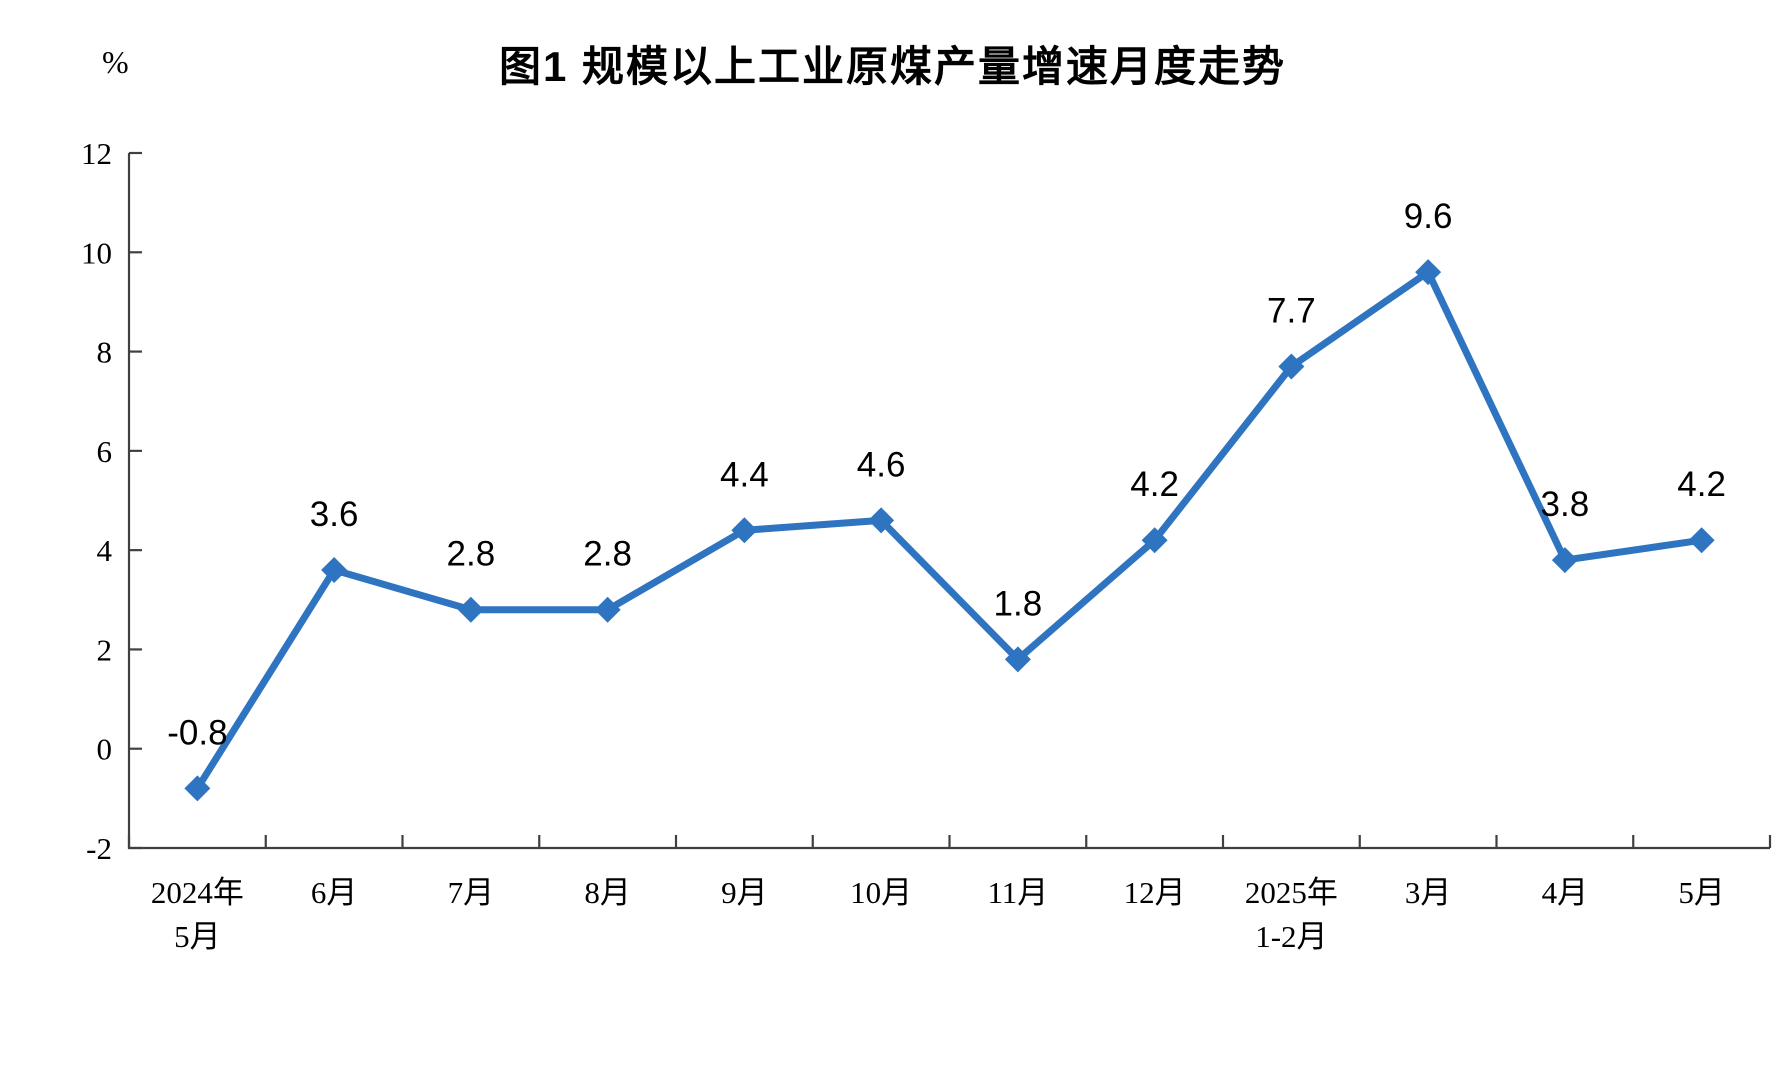 This screenshot has width=1785, height=1065. Describe the element at coordinates (1291, 310) in the screenshot. I see `data-point-label: 7.7` at that location.